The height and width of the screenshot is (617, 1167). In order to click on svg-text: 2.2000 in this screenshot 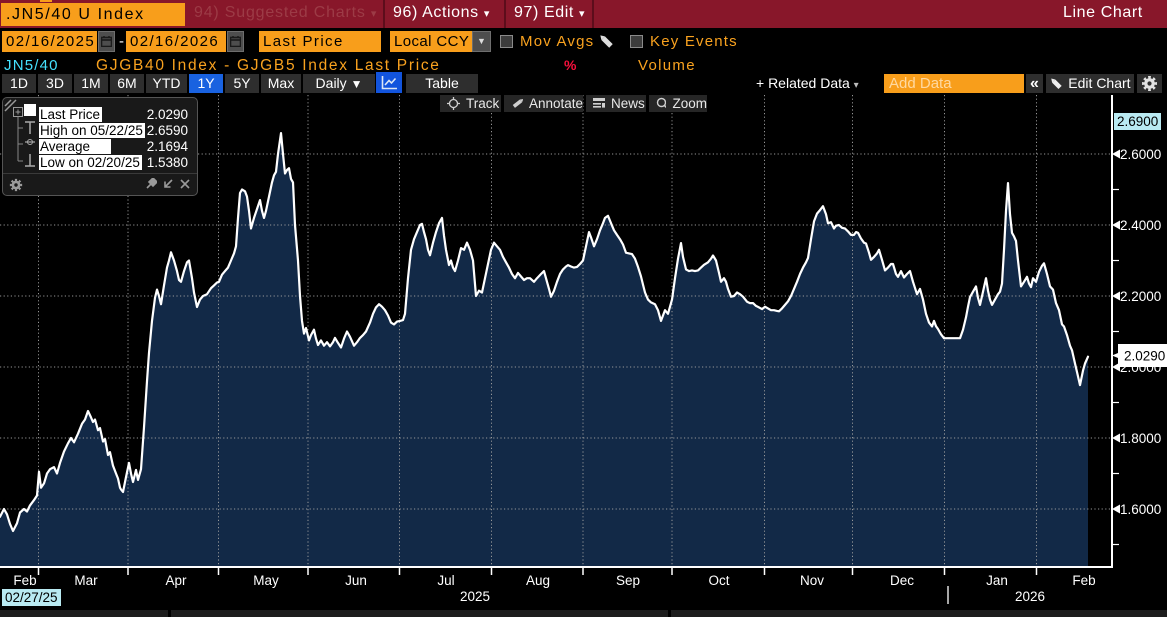, I will do `click(1140, 296)`.